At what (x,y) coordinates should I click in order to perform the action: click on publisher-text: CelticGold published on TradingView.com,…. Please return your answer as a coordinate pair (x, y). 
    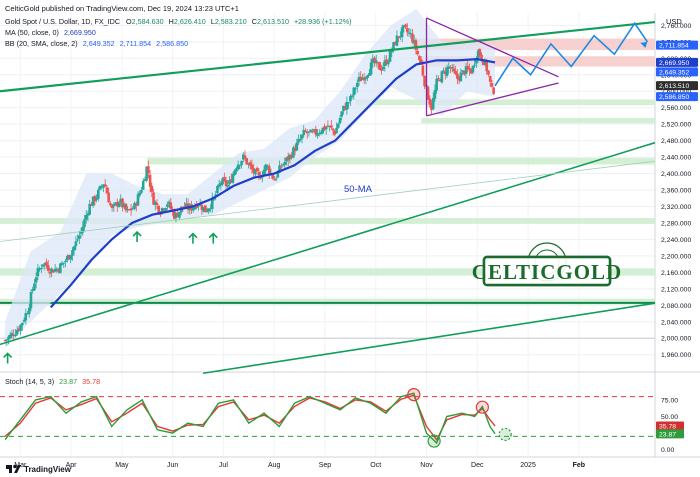
    Looking at the image, I should click on (122, 8).